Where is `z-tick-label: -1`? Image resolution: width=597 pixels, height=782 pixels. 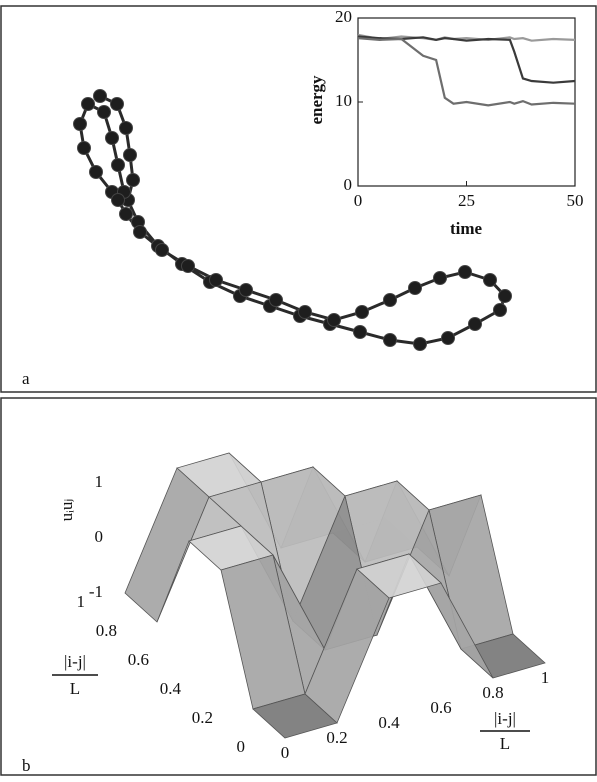
z-tick-label: -1 is located at coordinates (96, 591).